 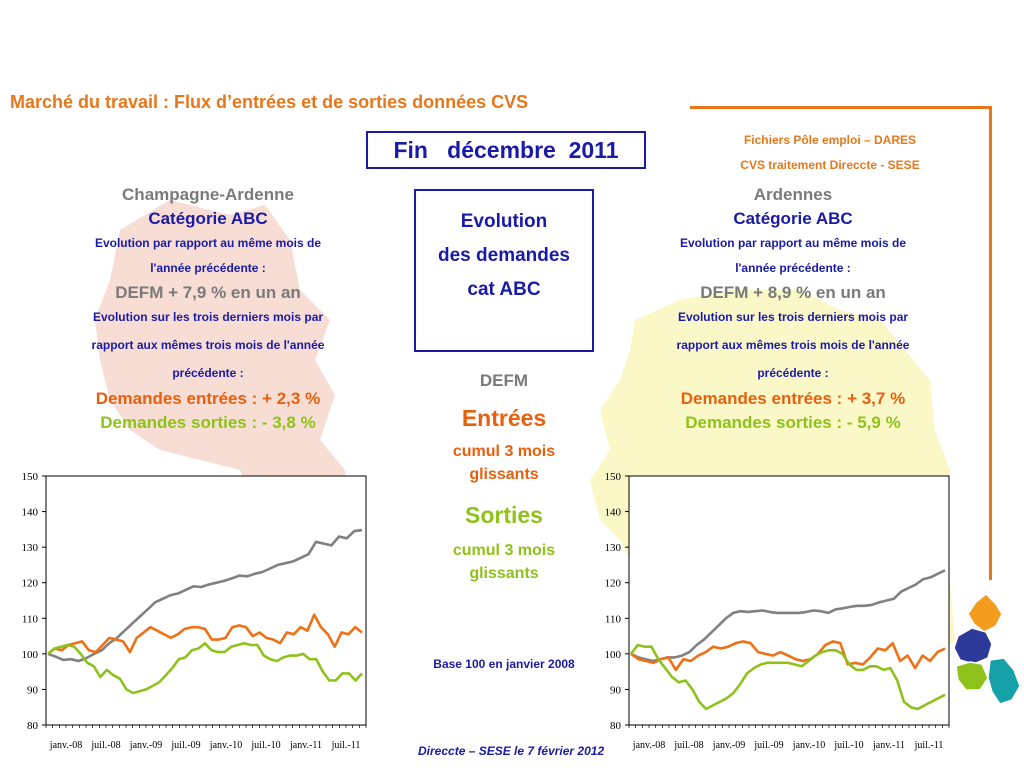 I want to click on base-note: Base 100 en janvier 2008, so click(x=504, y=664).